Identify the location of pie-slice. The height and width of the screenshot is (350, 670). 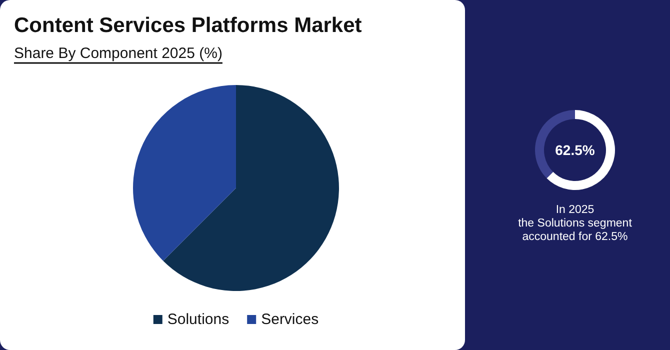
(184, 173).